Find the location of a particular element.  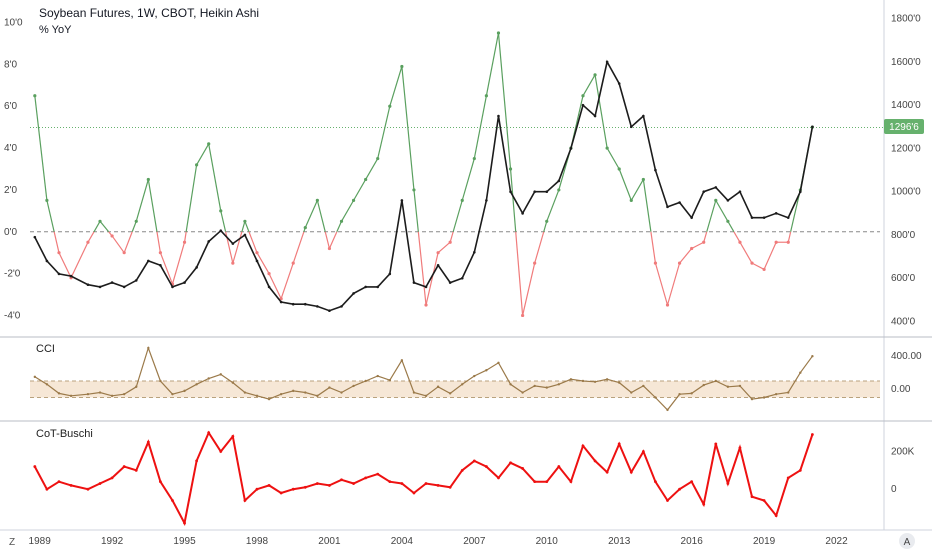

cci-axis: 400.00 0.00 is located at coordinates (906, 373).